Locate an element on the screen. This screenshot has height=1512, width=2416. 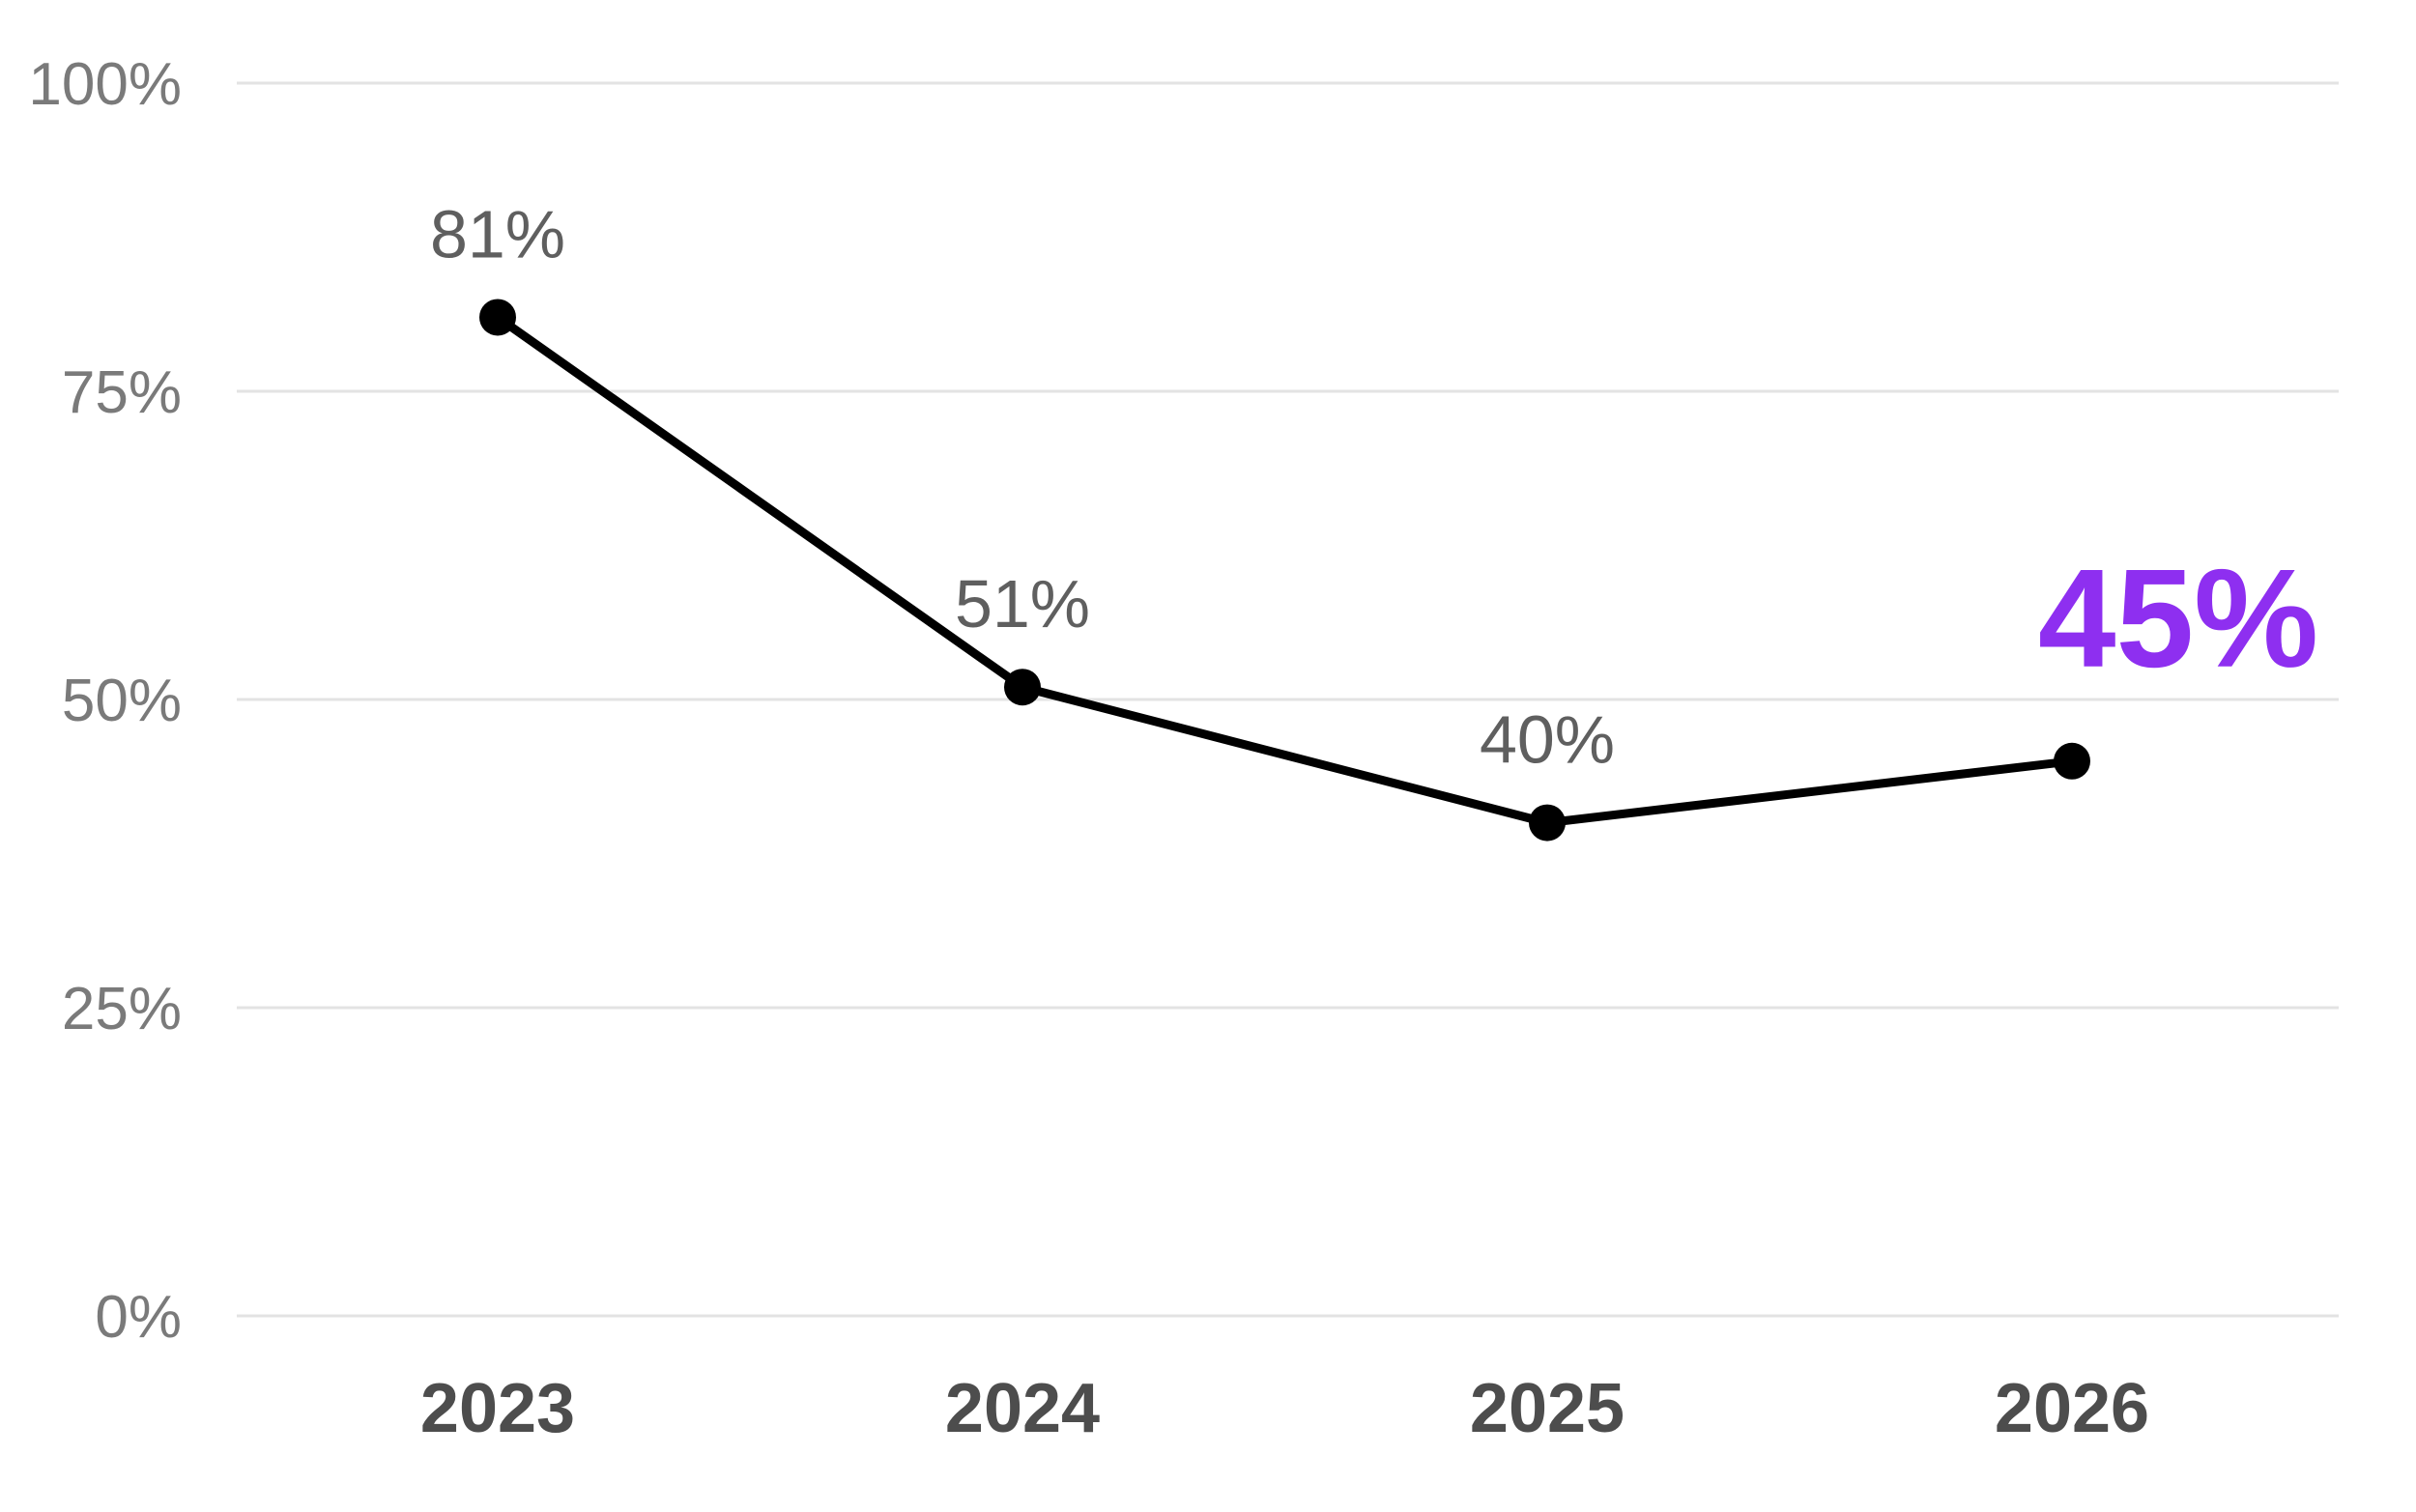
data-label: 40% is located at coordinates (1547, 740).